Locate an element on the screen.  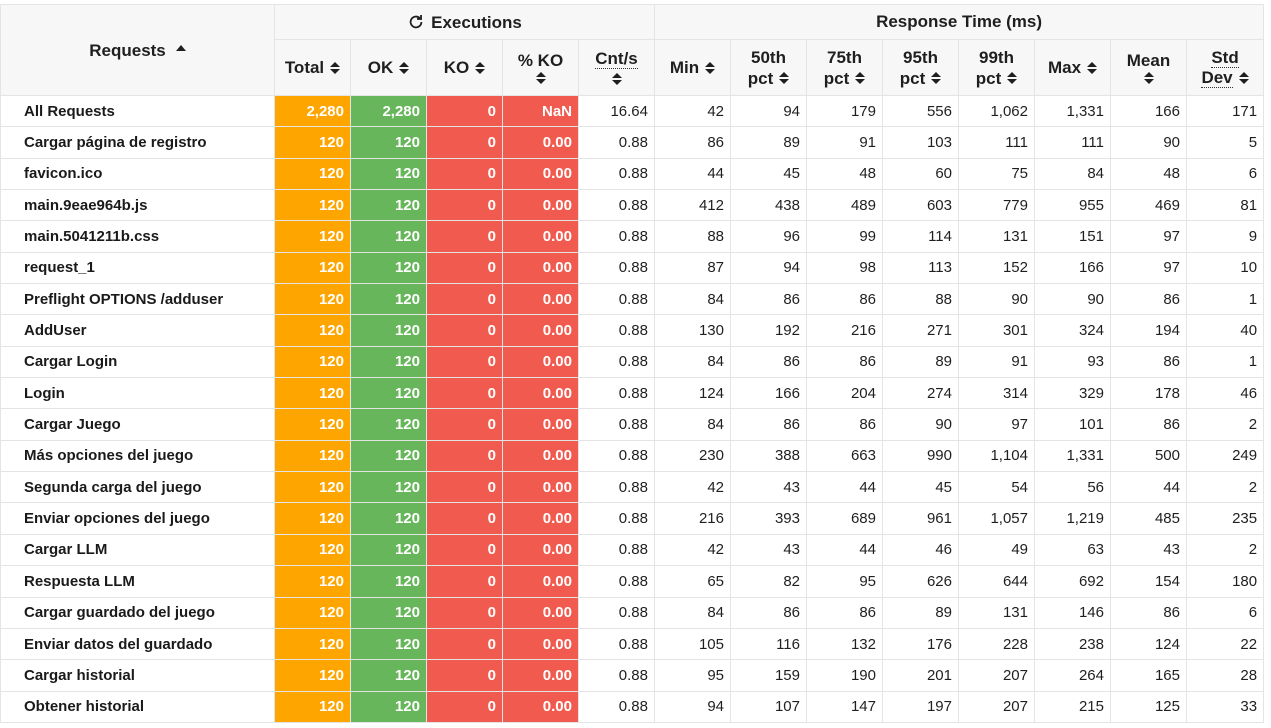
ok-column-header: OK is located at coordinates (388, 67).